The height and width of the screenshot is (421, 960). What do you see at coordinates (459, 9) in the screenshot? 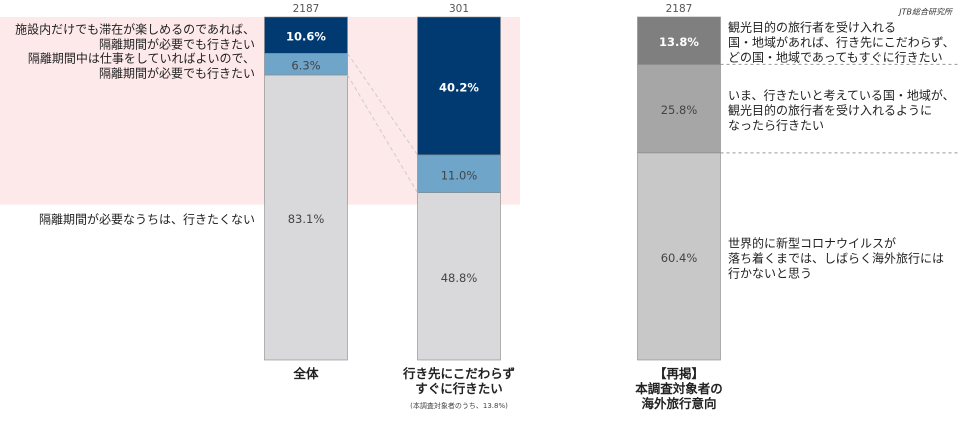
I see `total-label: 301` at bounding box center [459, 9].